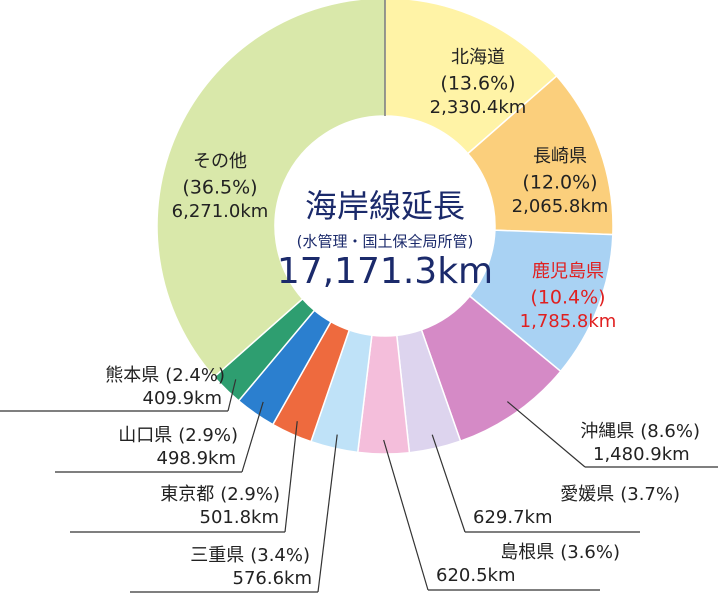 The image size is (718, 593). I want to click on slice-name: 熊本県, so click(132, 375).